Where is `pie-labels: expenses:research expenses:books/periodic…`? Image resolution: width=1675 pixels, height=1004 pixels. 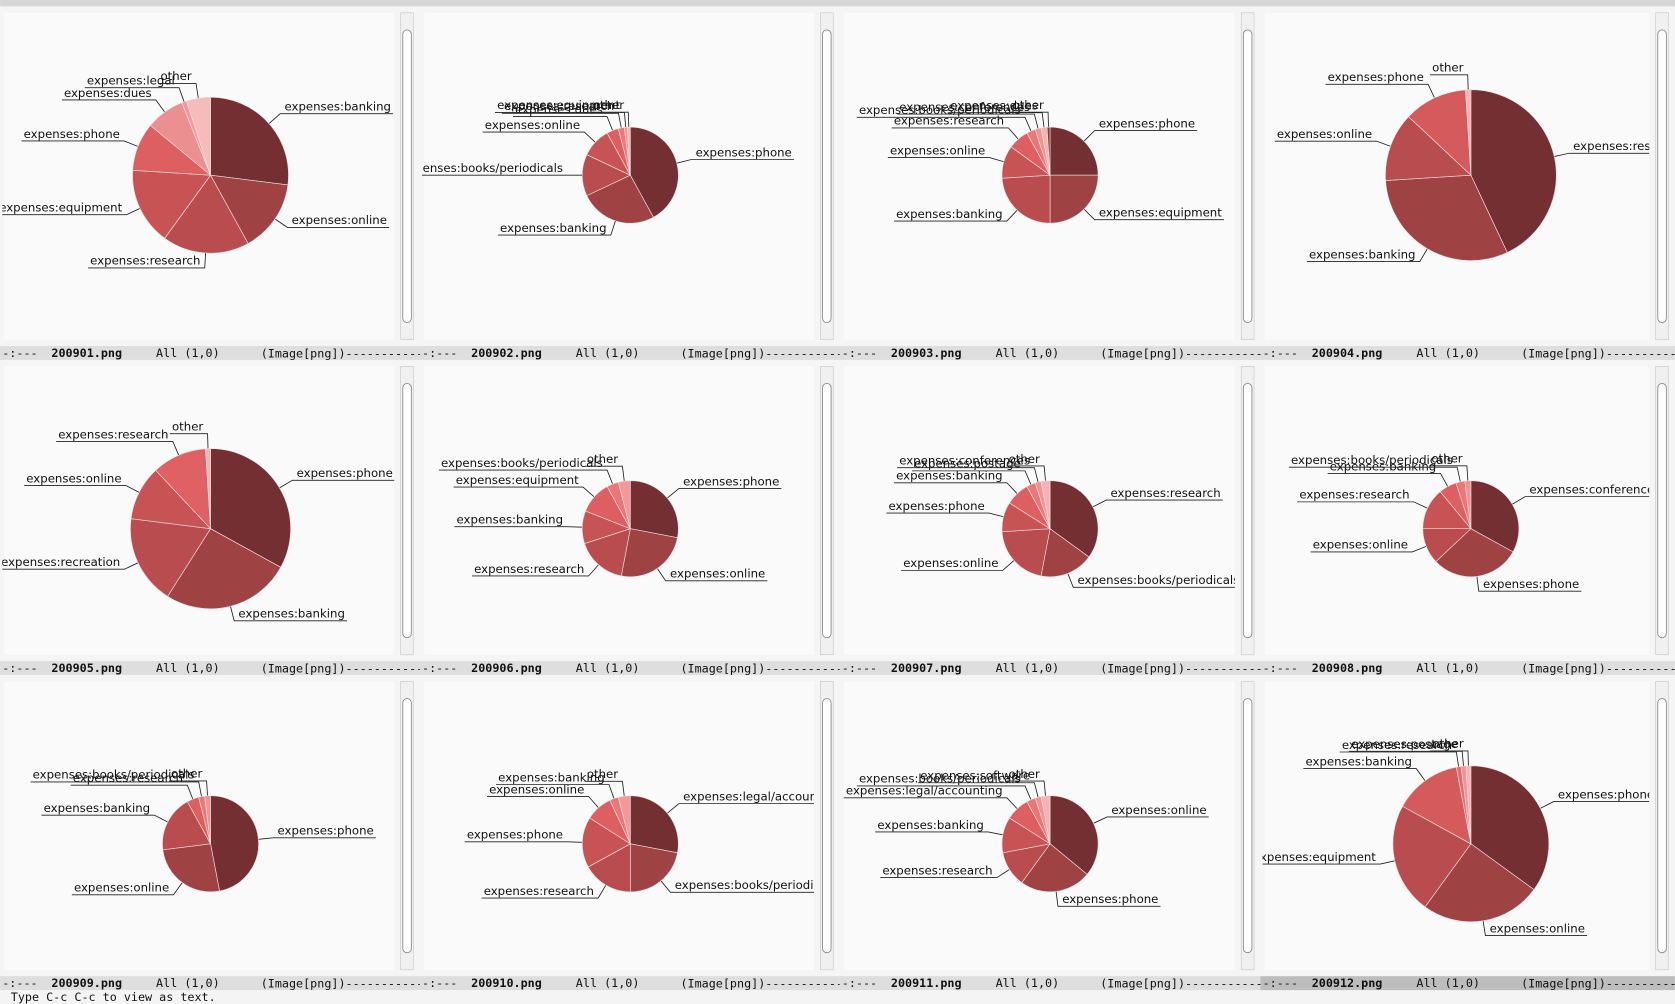
pie-labels: expenses:research expenses:books/periodic… is located at coordinates (1063, 520).